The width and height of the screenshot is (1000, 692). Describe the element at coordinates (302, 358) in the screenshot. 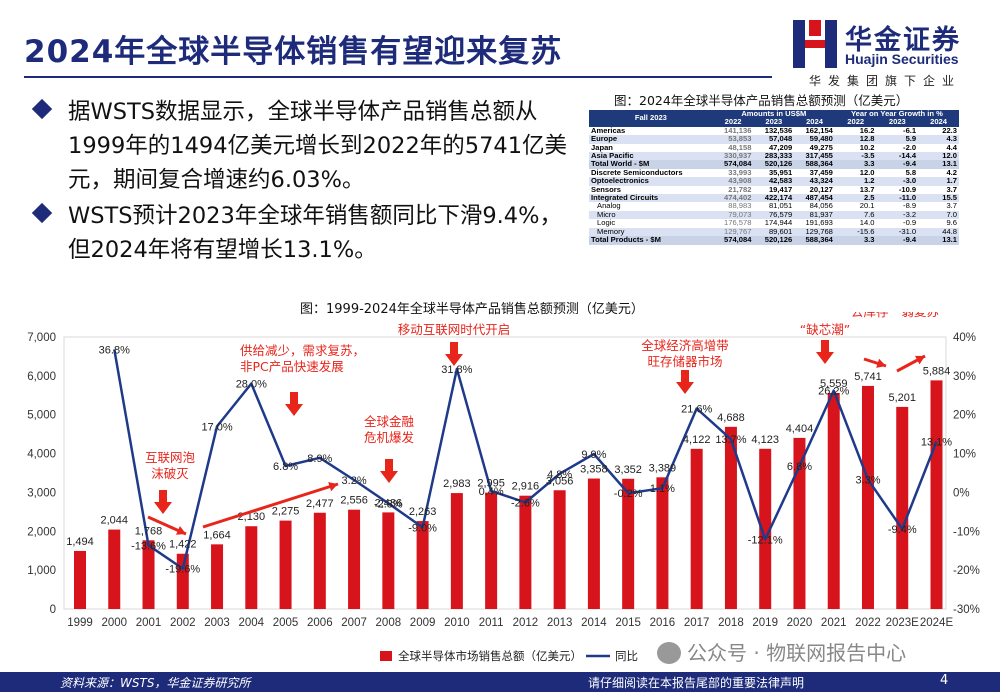

I see `annotation: 供给减少，需求复苏，非PC产品快速发展` at that location.